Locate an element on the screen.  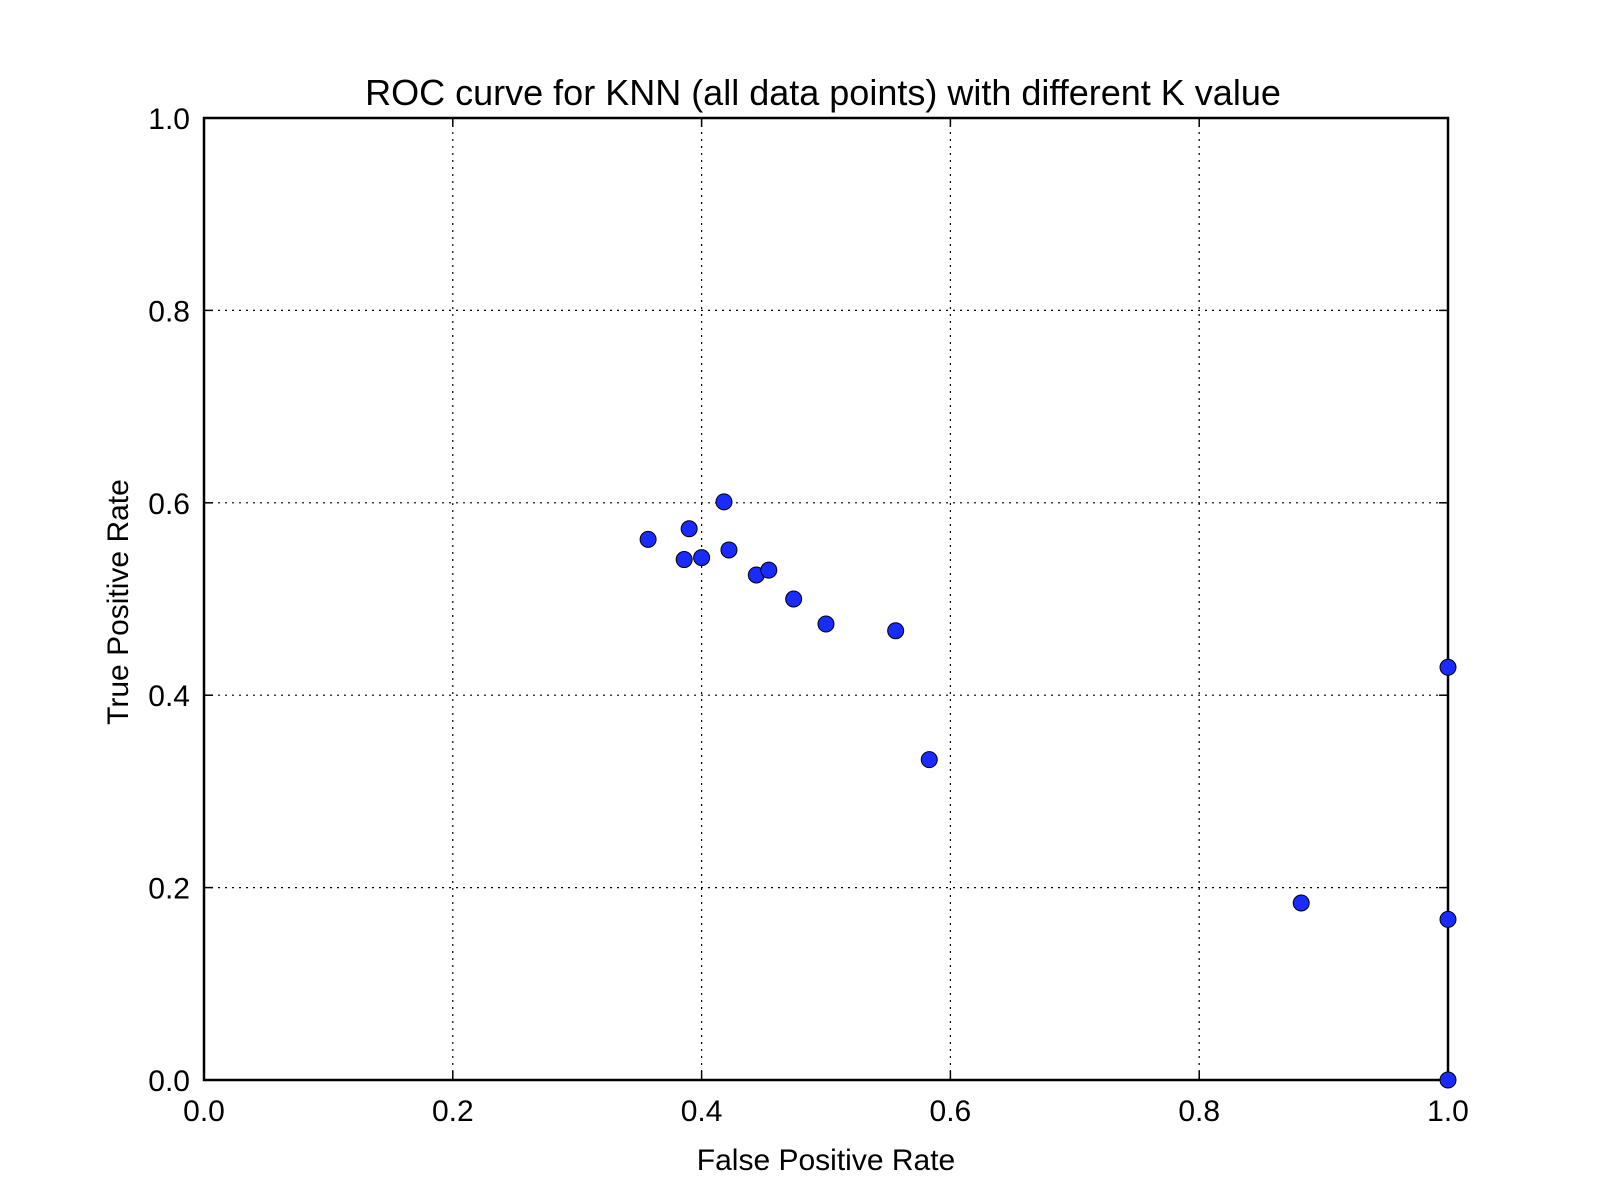
x-tick-label: 0.4 is located at coordinates (702, 1111).